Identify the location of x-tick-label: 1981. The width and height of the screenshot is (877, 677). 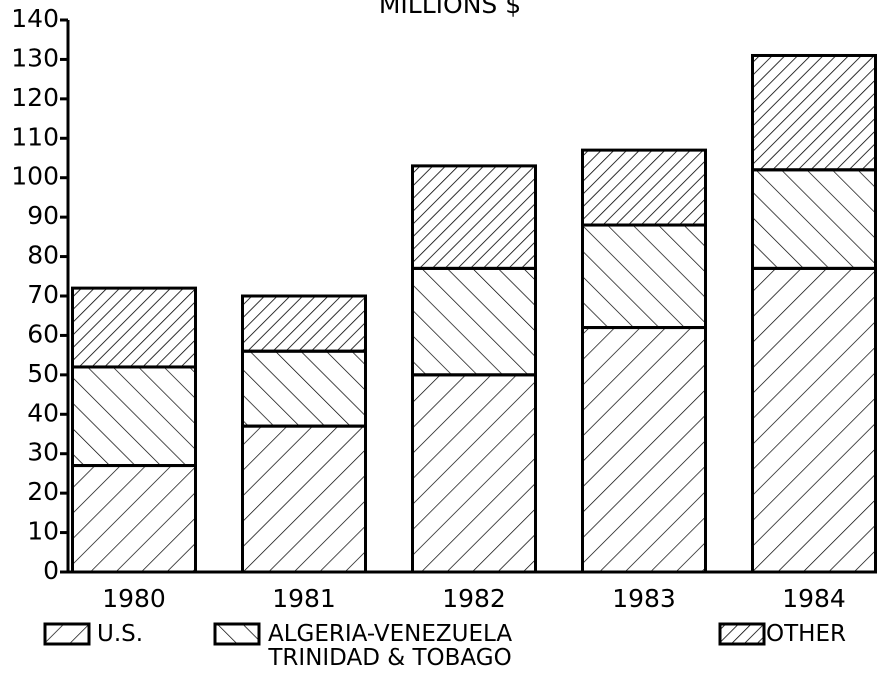
(304, 598).